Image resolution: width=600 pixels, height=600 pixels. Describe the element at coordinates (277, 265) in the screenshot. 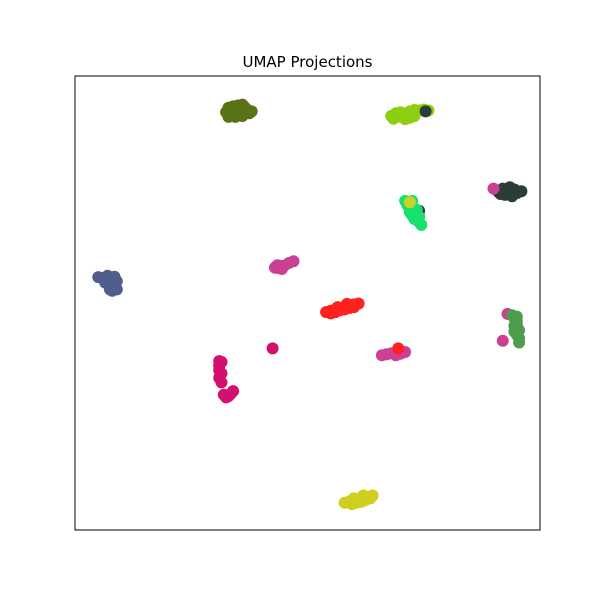

I see `scatter-point-s6-p7` at that location.